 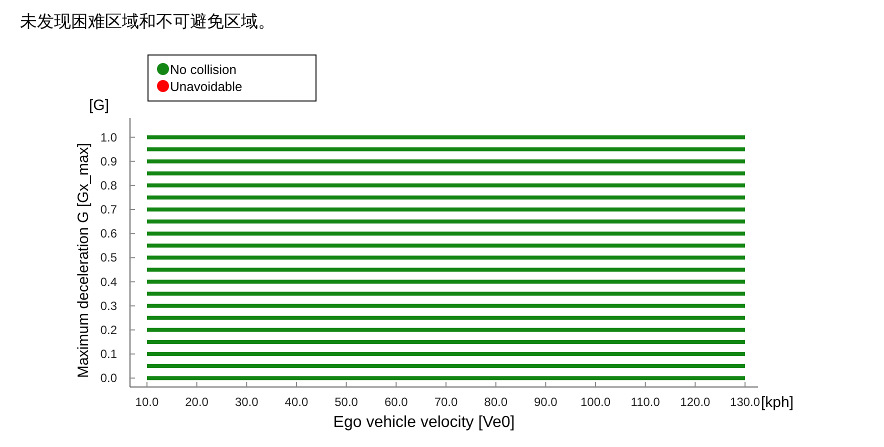 I want to click on x-tick-label: 30.0, so click(x=246, y=402).